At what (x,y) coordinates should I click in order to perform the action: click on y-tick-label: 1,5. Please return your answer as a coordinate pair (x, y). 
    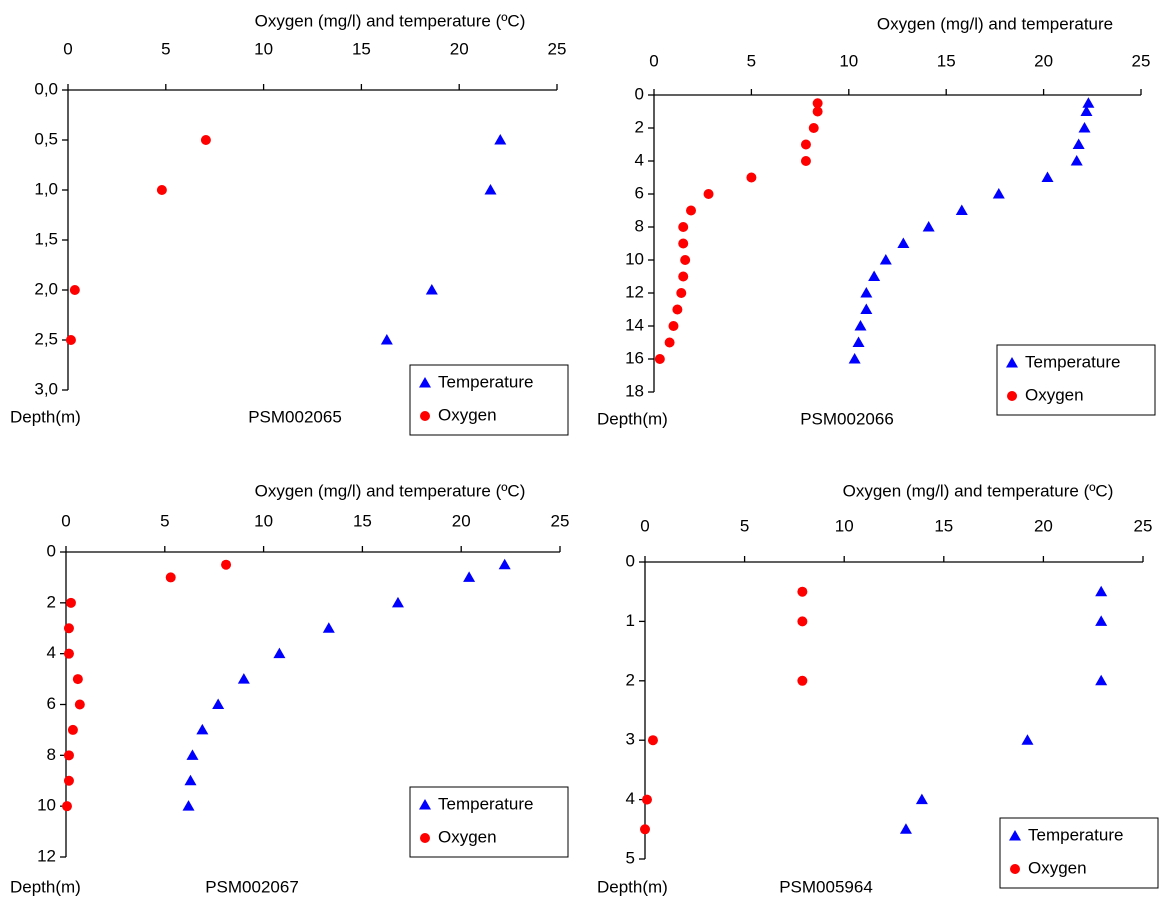
    Looking at the image, I should click on (46, 238).